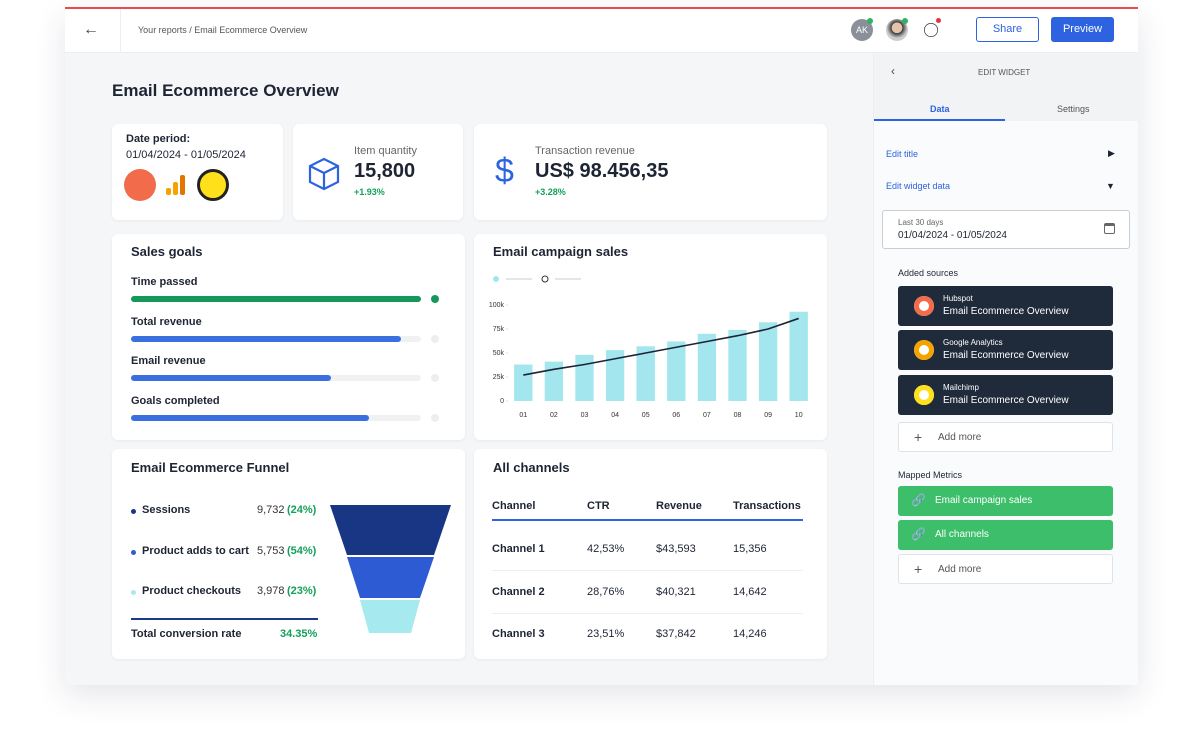 Image resolution: width=1200 pixels, height=730 pixels. Describe the element at coordinates (554, 415) in the screenshot. I see `x-tick-label: 02` at that location.